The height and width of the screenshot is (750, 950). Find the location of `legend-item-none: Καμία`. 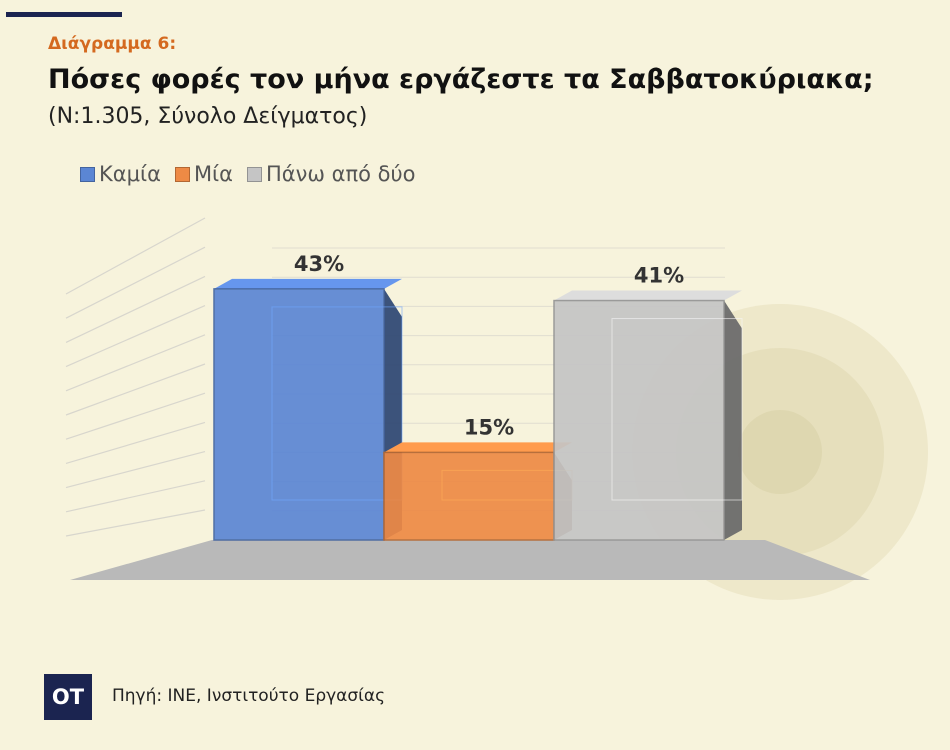

legend-item-none: Καμία is located at coordinates (120, 174).